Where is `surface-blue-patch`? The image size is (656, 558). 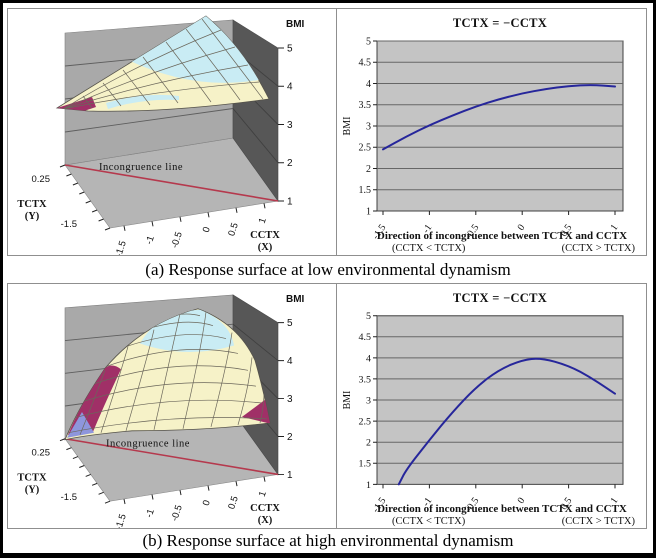 surface-blue-patch is located at coordinates (80, 424).